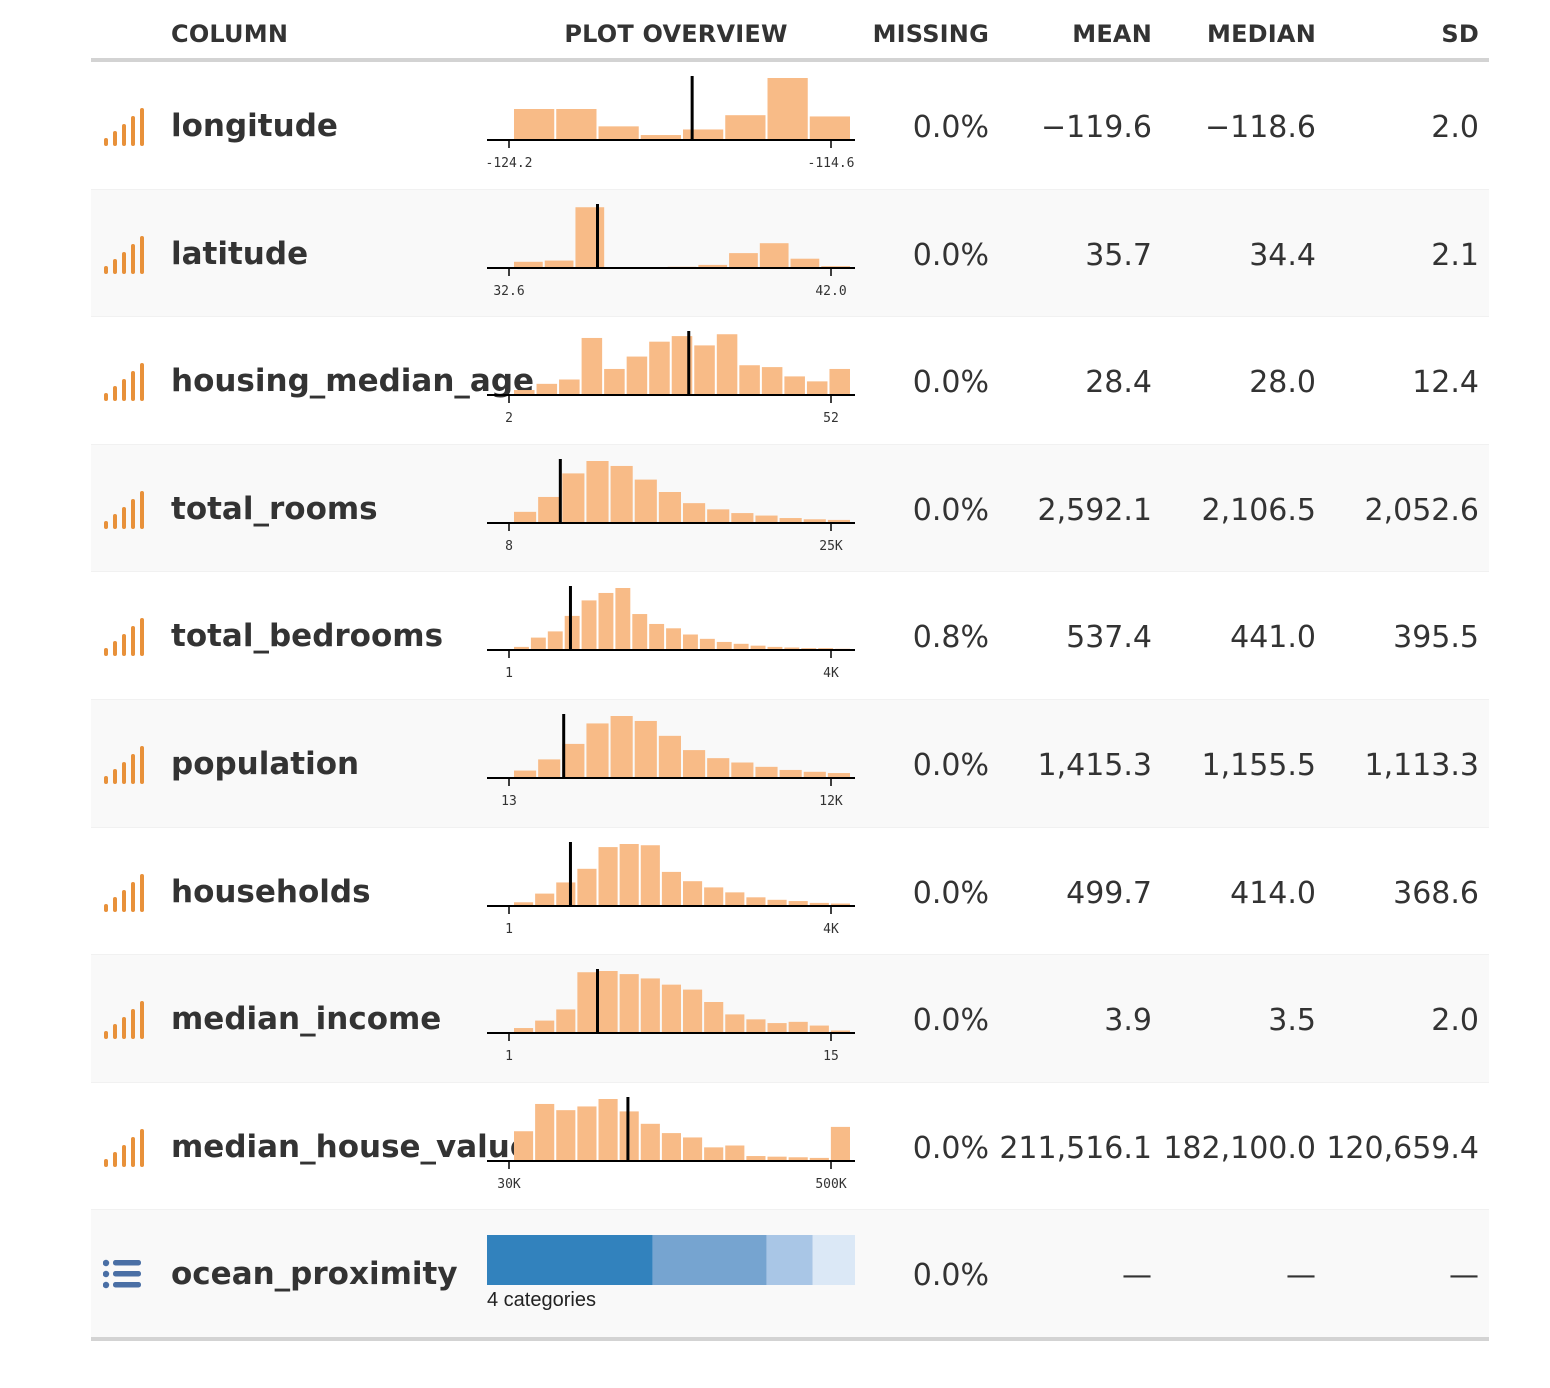 This screenshot has height=1388, width=1550. What do you see at coordinates (1455, 127) in the screenshot?
I see `sd-cell: 2.0` at bounding box center [1455, 127].